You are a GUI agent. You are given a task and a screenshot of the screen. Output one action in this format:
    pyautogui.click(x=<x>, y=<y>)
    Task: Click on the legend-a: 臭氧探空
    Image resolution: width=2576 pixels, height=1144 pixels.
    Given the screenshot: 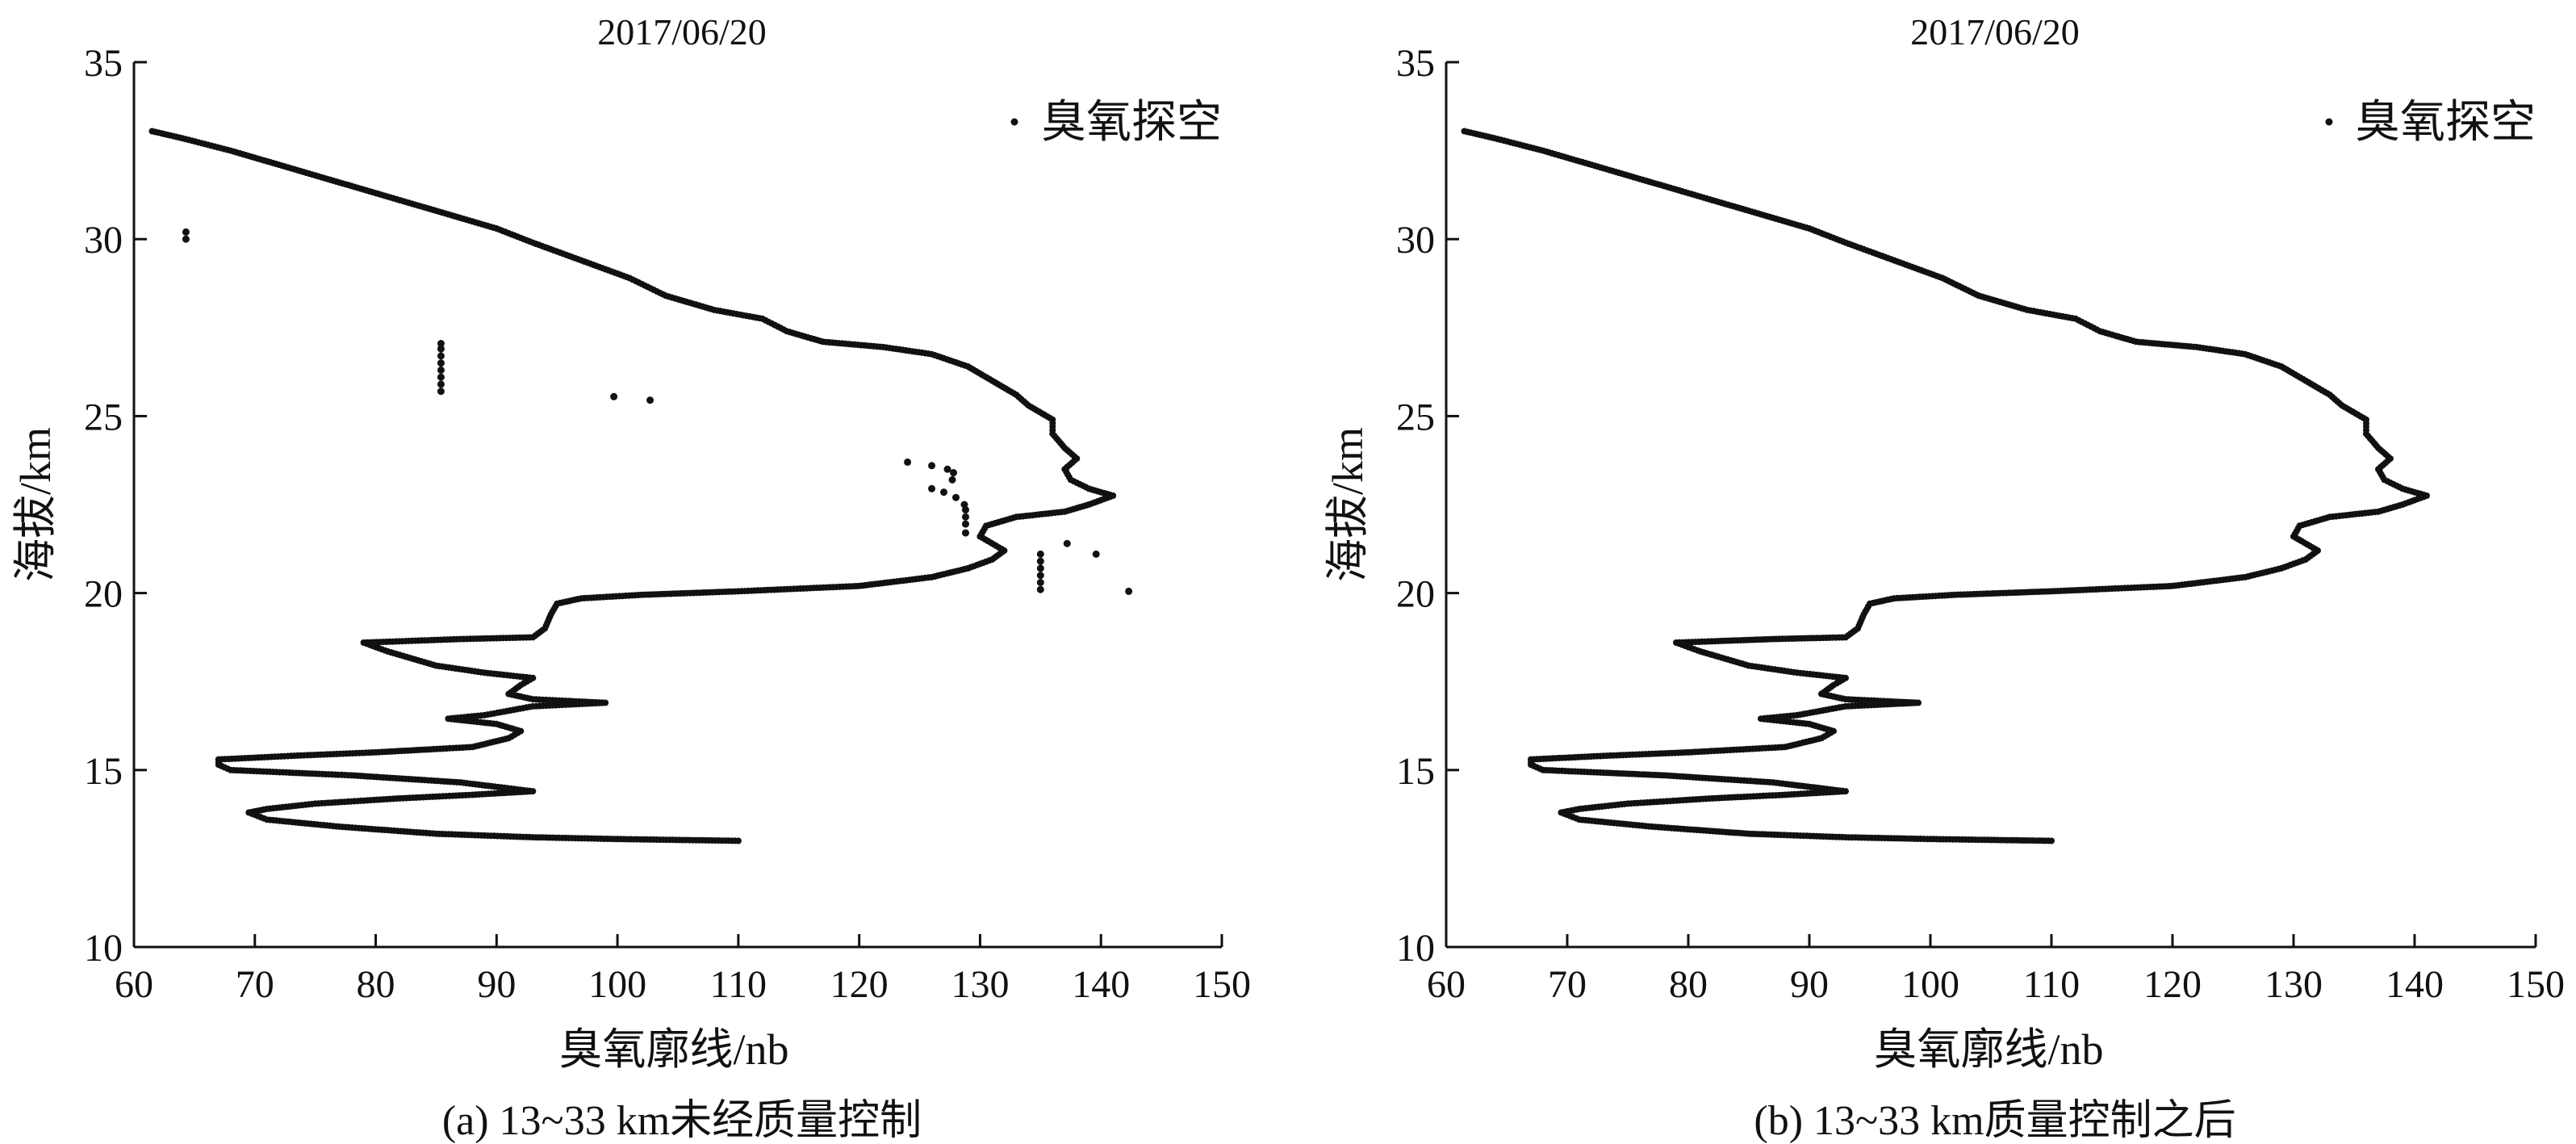 What is the action you would take?
    pyautogui.click(x=1116, y=123)
    